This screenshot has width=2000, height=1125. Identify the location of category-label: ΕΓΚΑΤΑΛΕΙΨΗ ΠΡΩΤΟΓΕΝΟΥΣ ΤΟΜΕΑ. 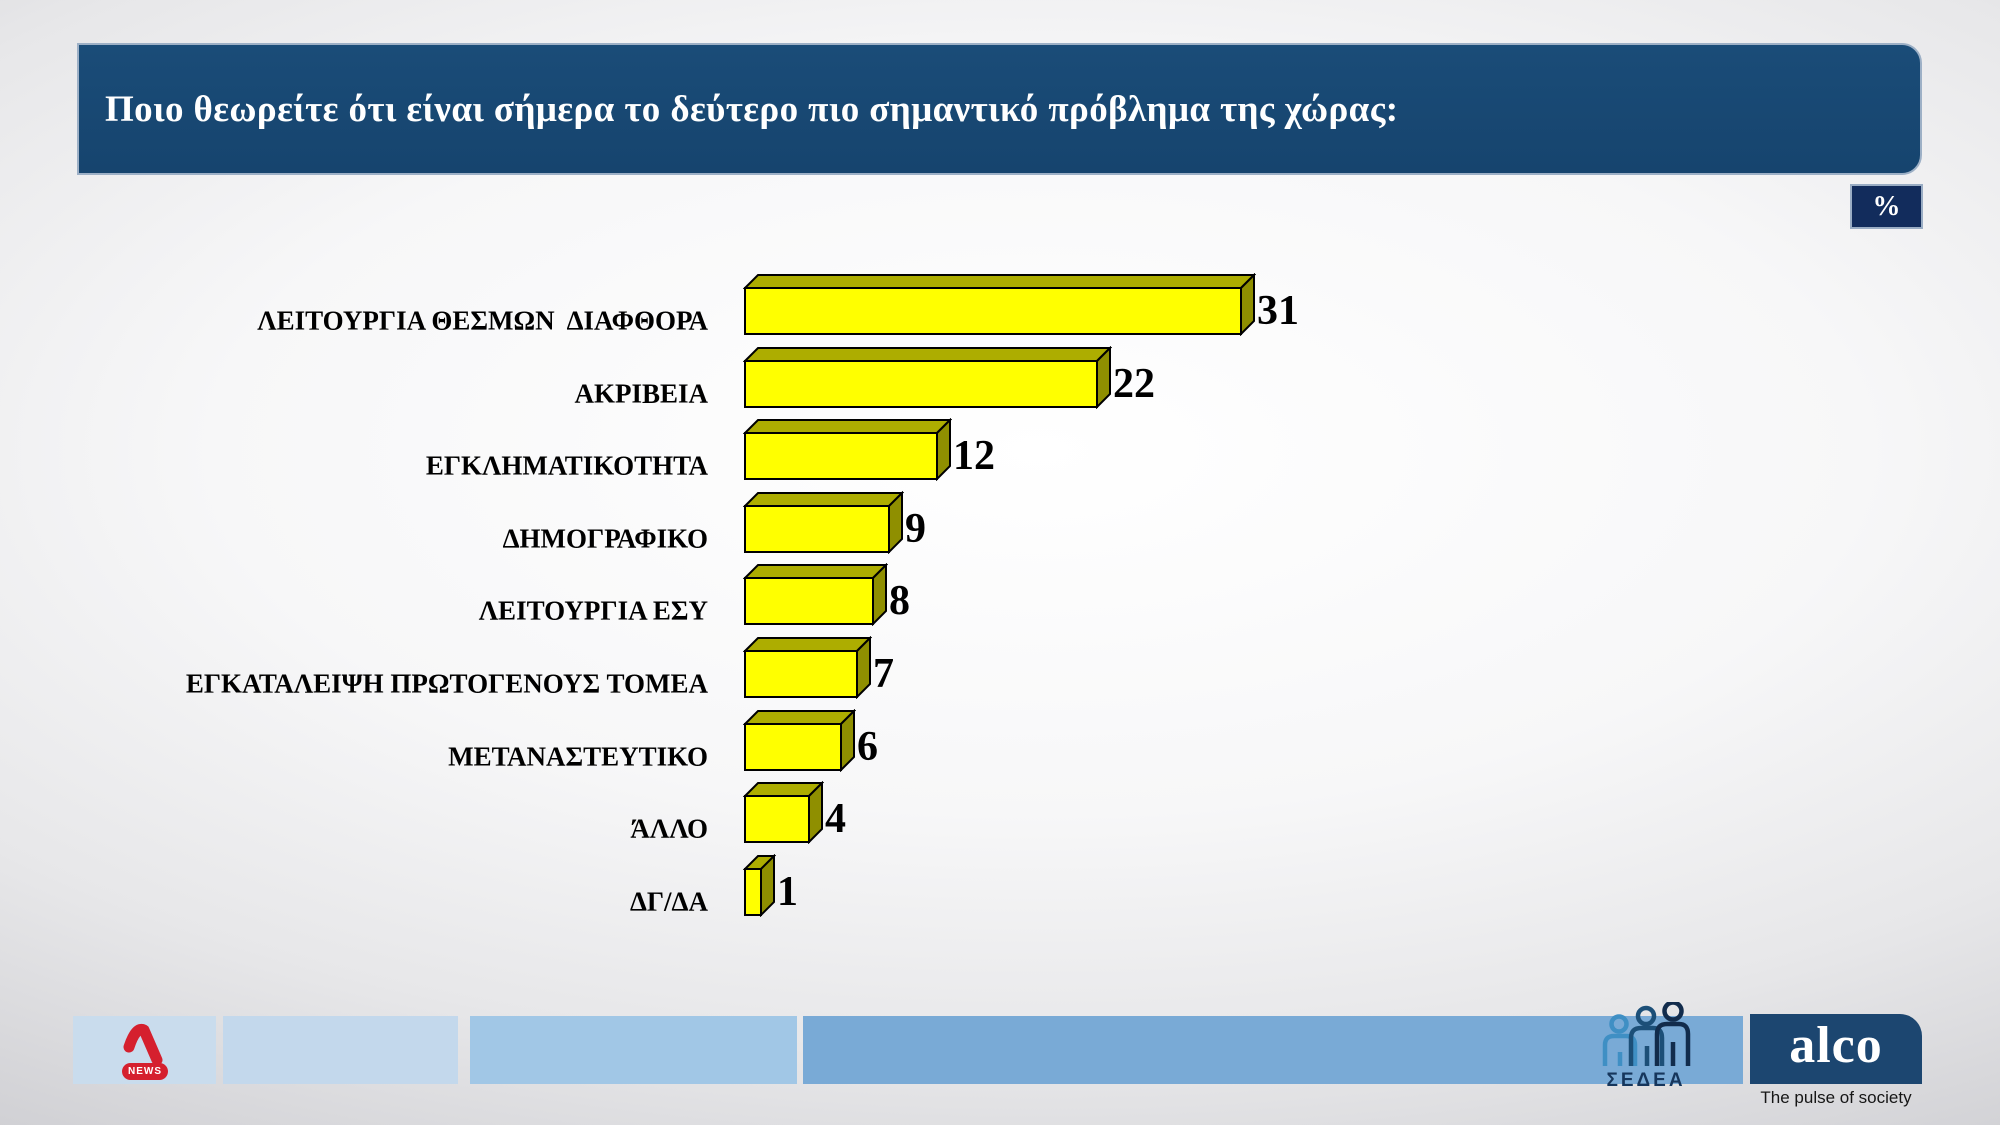
(446, 683).